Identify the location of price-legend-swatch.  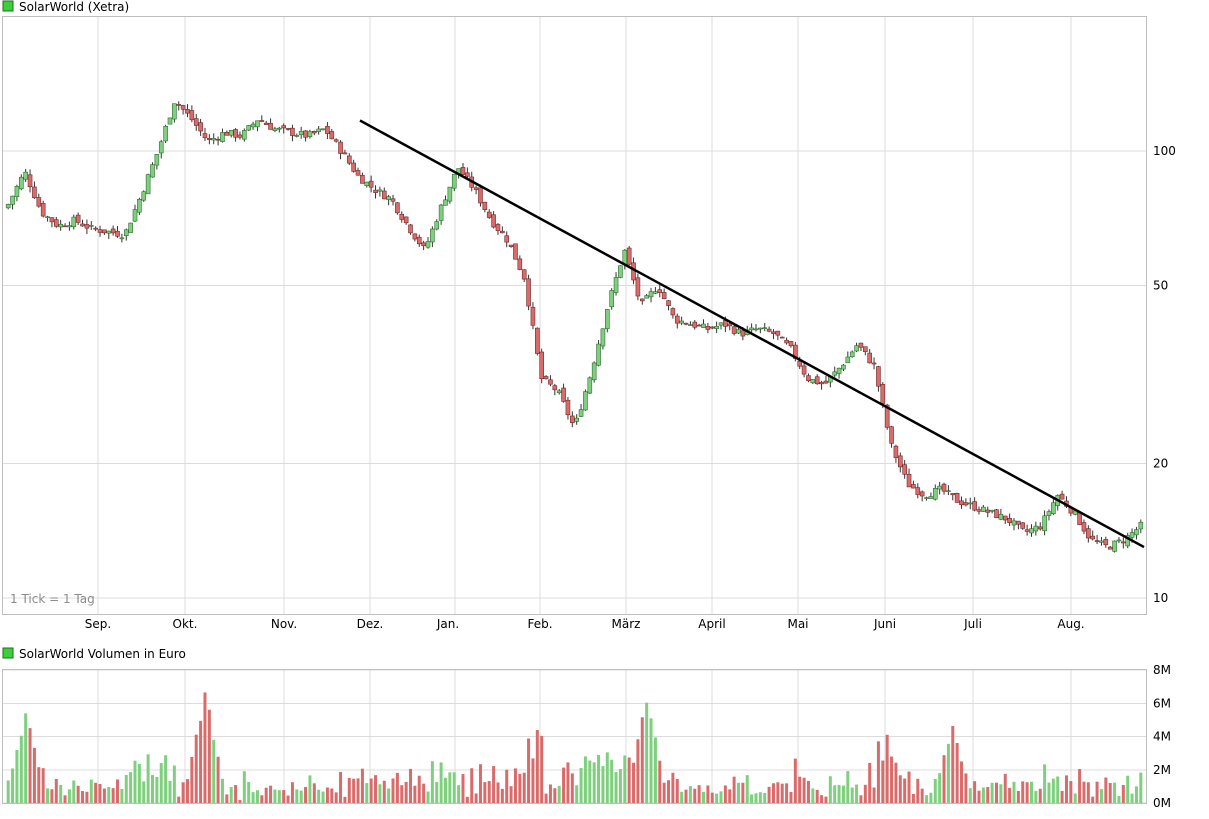
(8, 6).